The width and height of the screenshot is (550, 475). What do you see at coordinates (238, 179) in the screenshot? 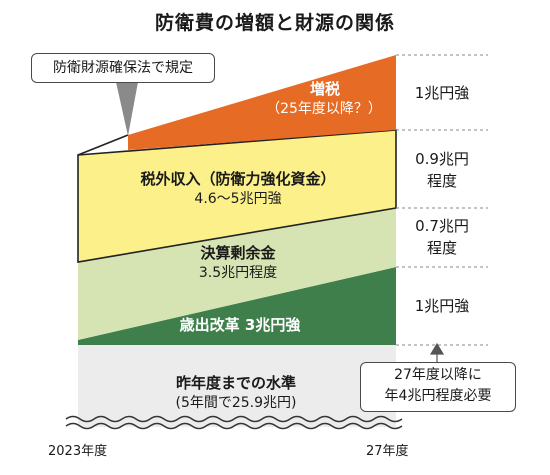
I see `nontax-label: 税外収入（防衛力強化資金）` at bounding box center [238, 179].